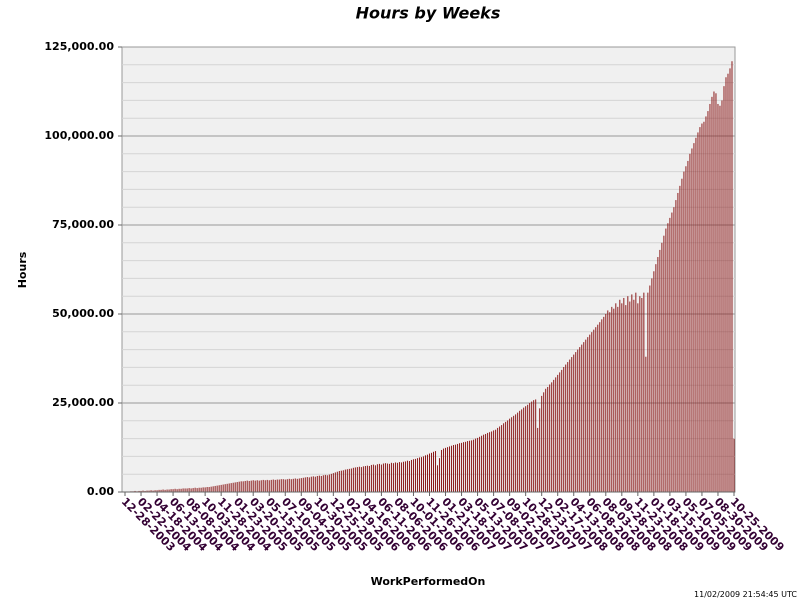 This screenshot has height=600, width=800. I want to click on y-axis-label: Hours, so click(22, 269).